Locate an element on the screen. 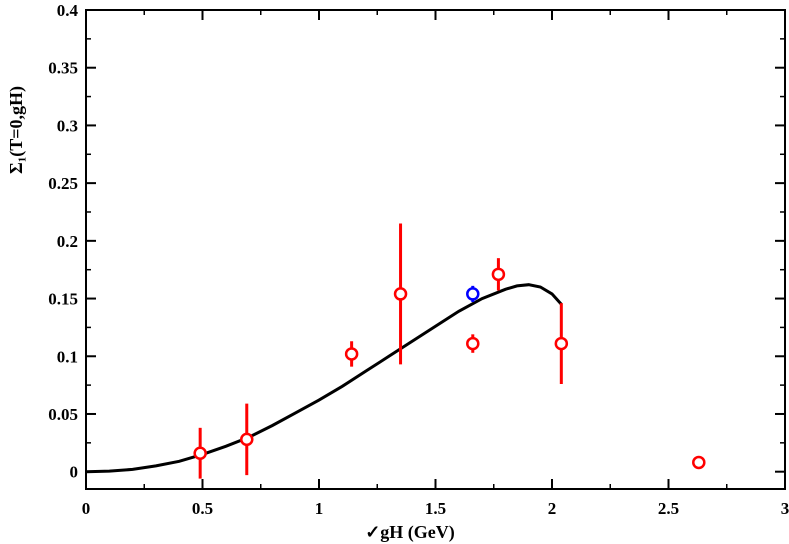 The width and height of the screenshot is (789, 544). y-tick-label: 0.05 is located at coordinates (63, 414).